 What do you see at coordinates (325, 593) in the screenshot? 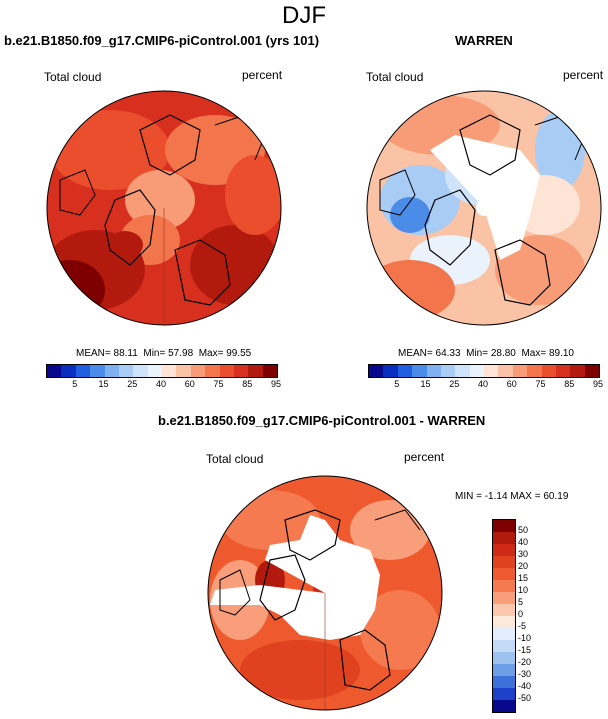
I see `panel3-map` at bounding box center [325, 593].